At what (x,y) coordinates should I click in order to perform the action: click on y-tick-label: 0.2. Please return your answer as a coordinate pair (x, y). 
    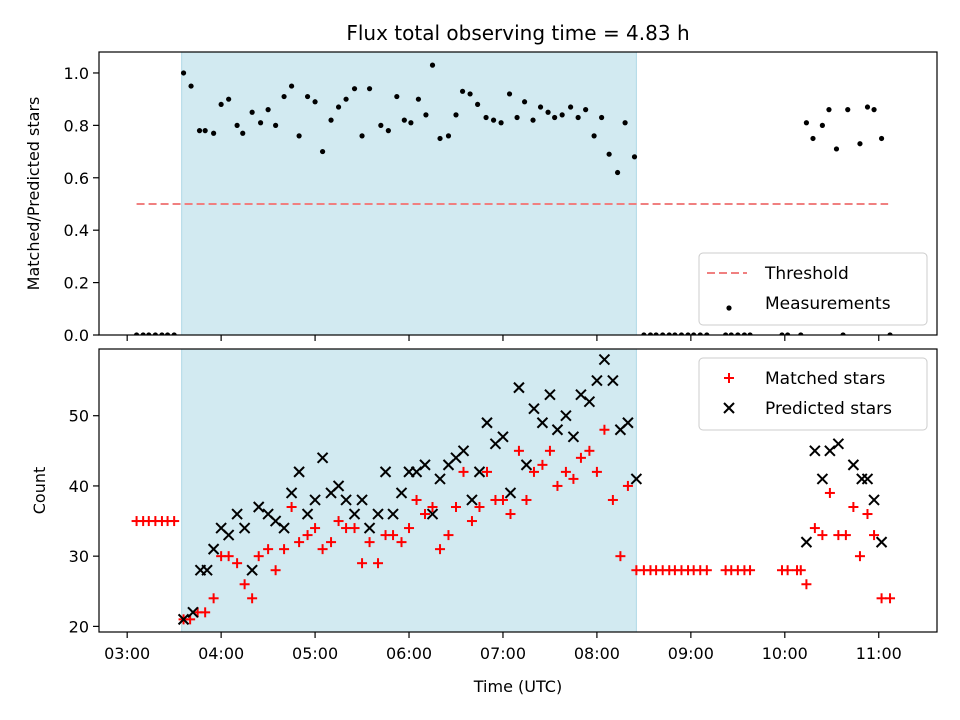
    Looking at the image, I should click on (76, 283).